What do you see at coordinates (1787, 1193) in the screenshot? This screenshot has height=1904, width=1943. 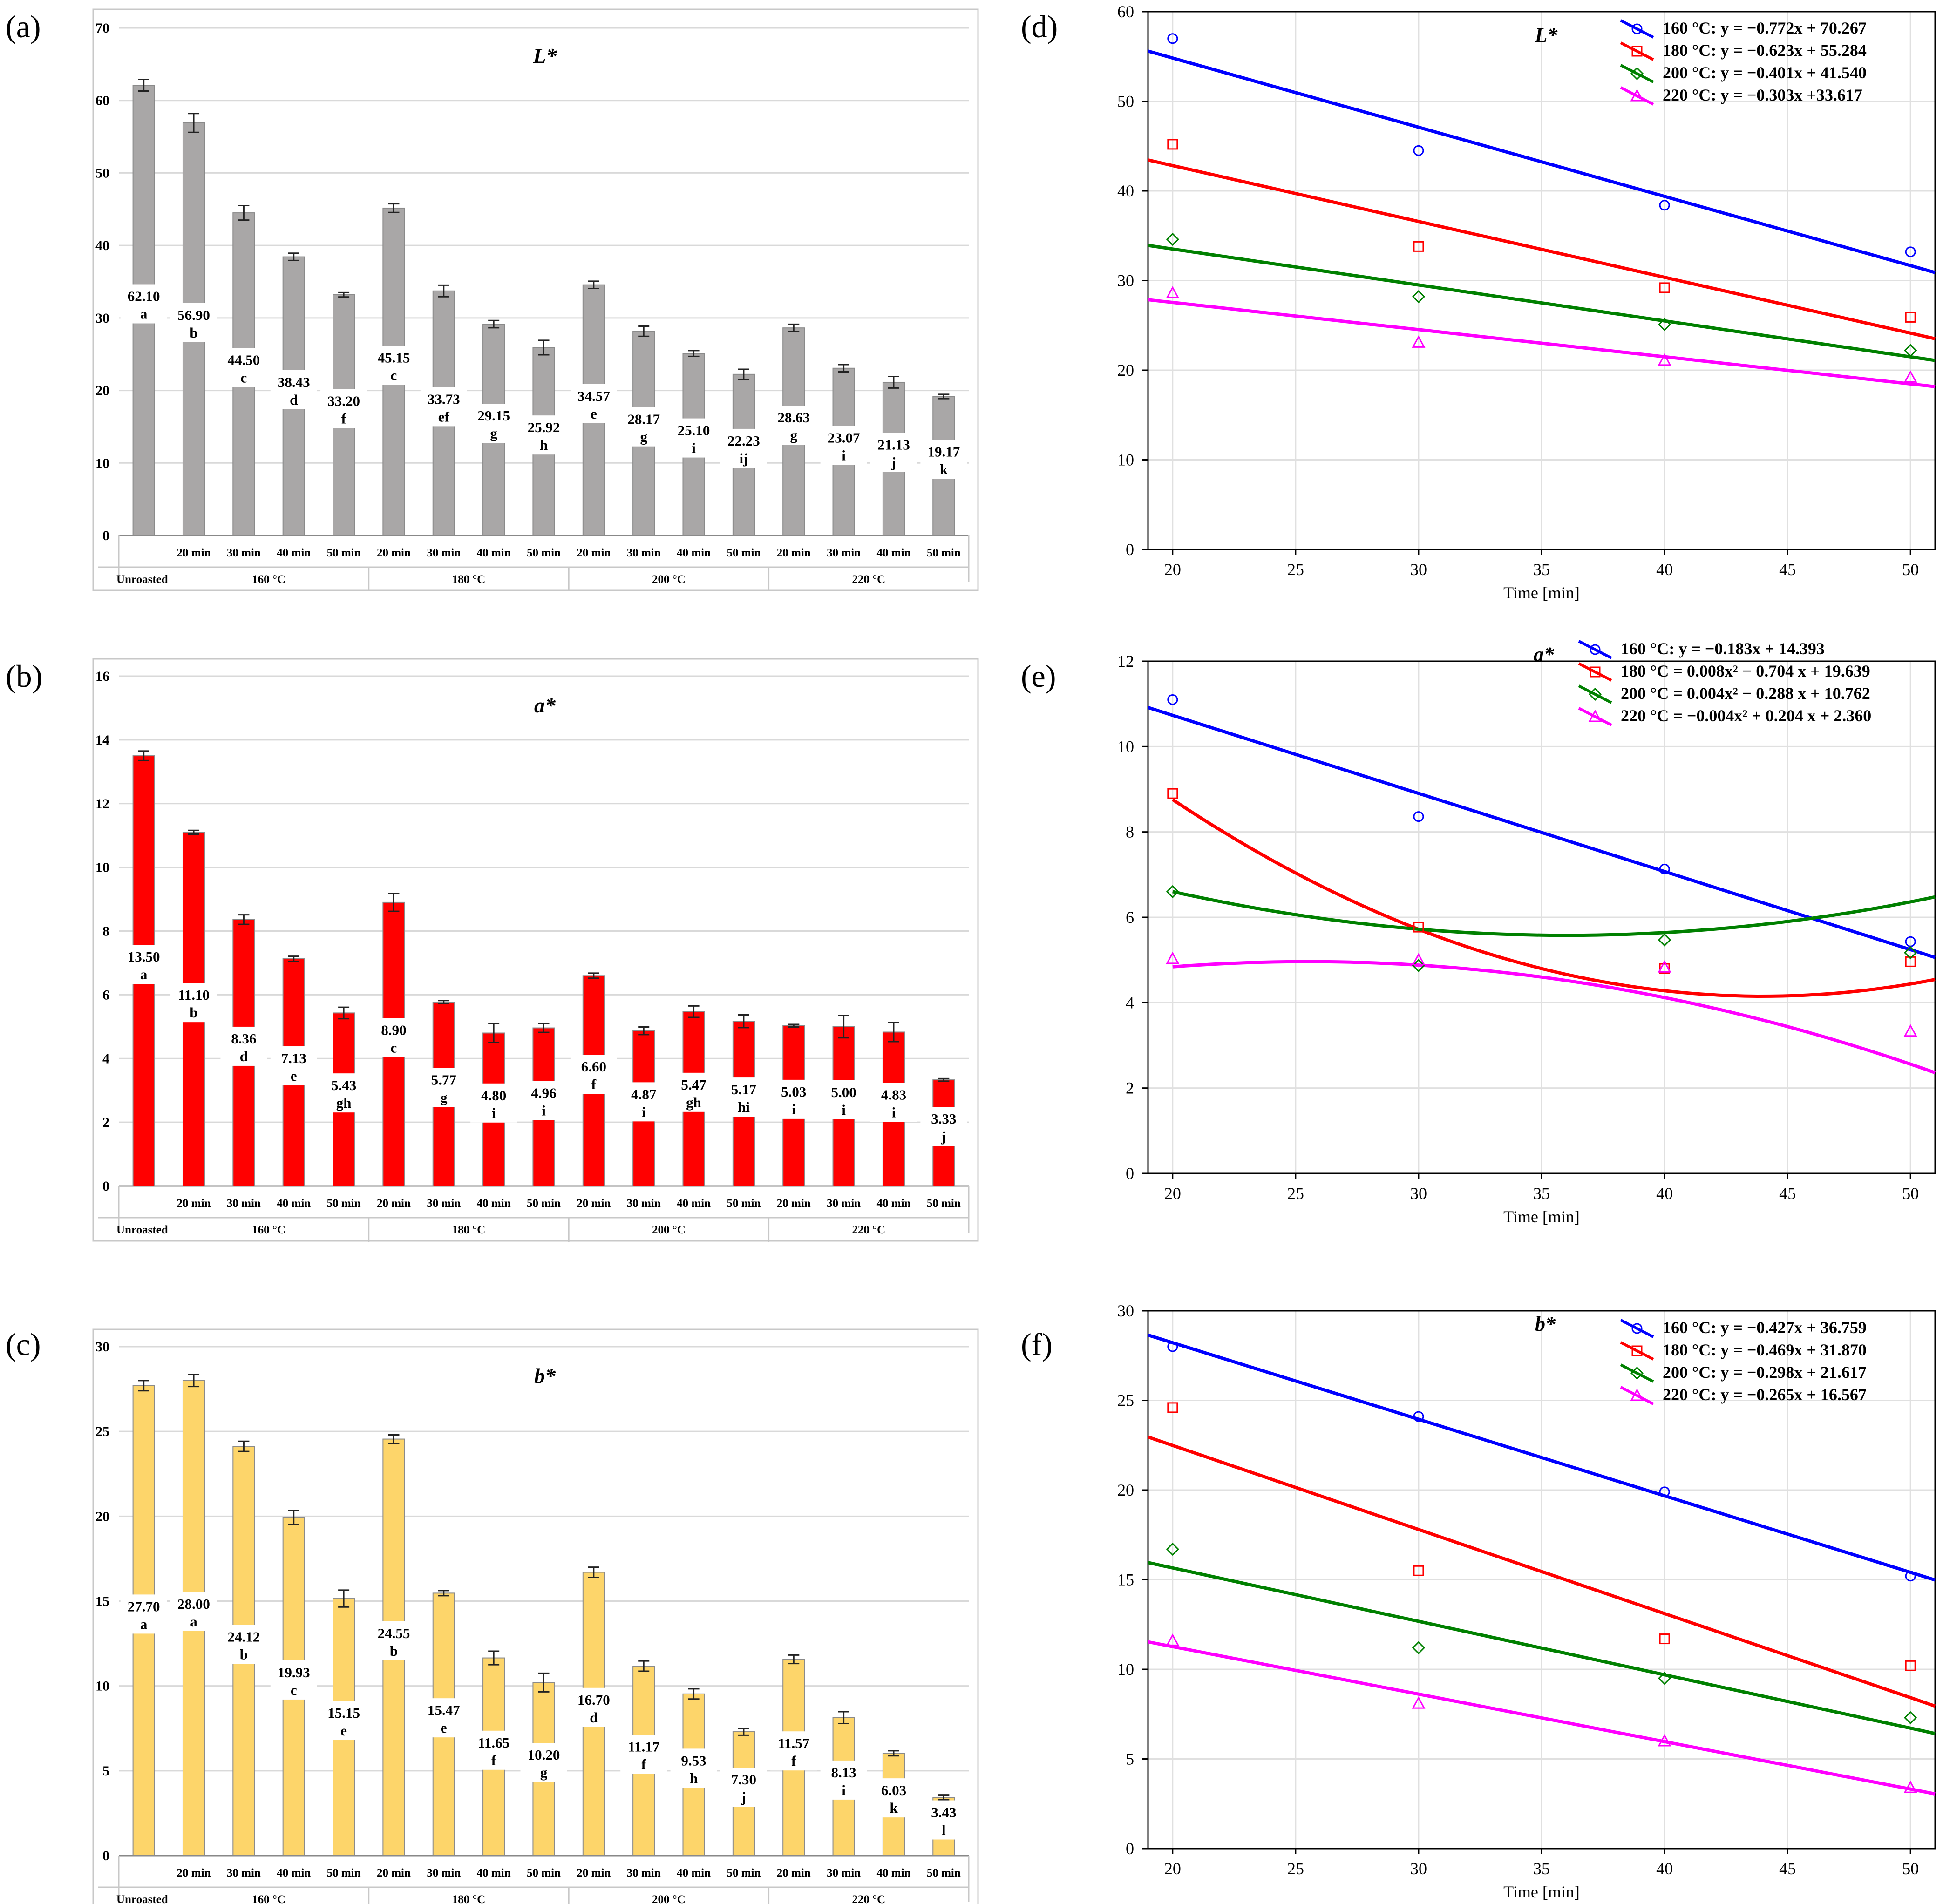 I see `x-tick-label: 45` at bounding box center [1787, 1193].